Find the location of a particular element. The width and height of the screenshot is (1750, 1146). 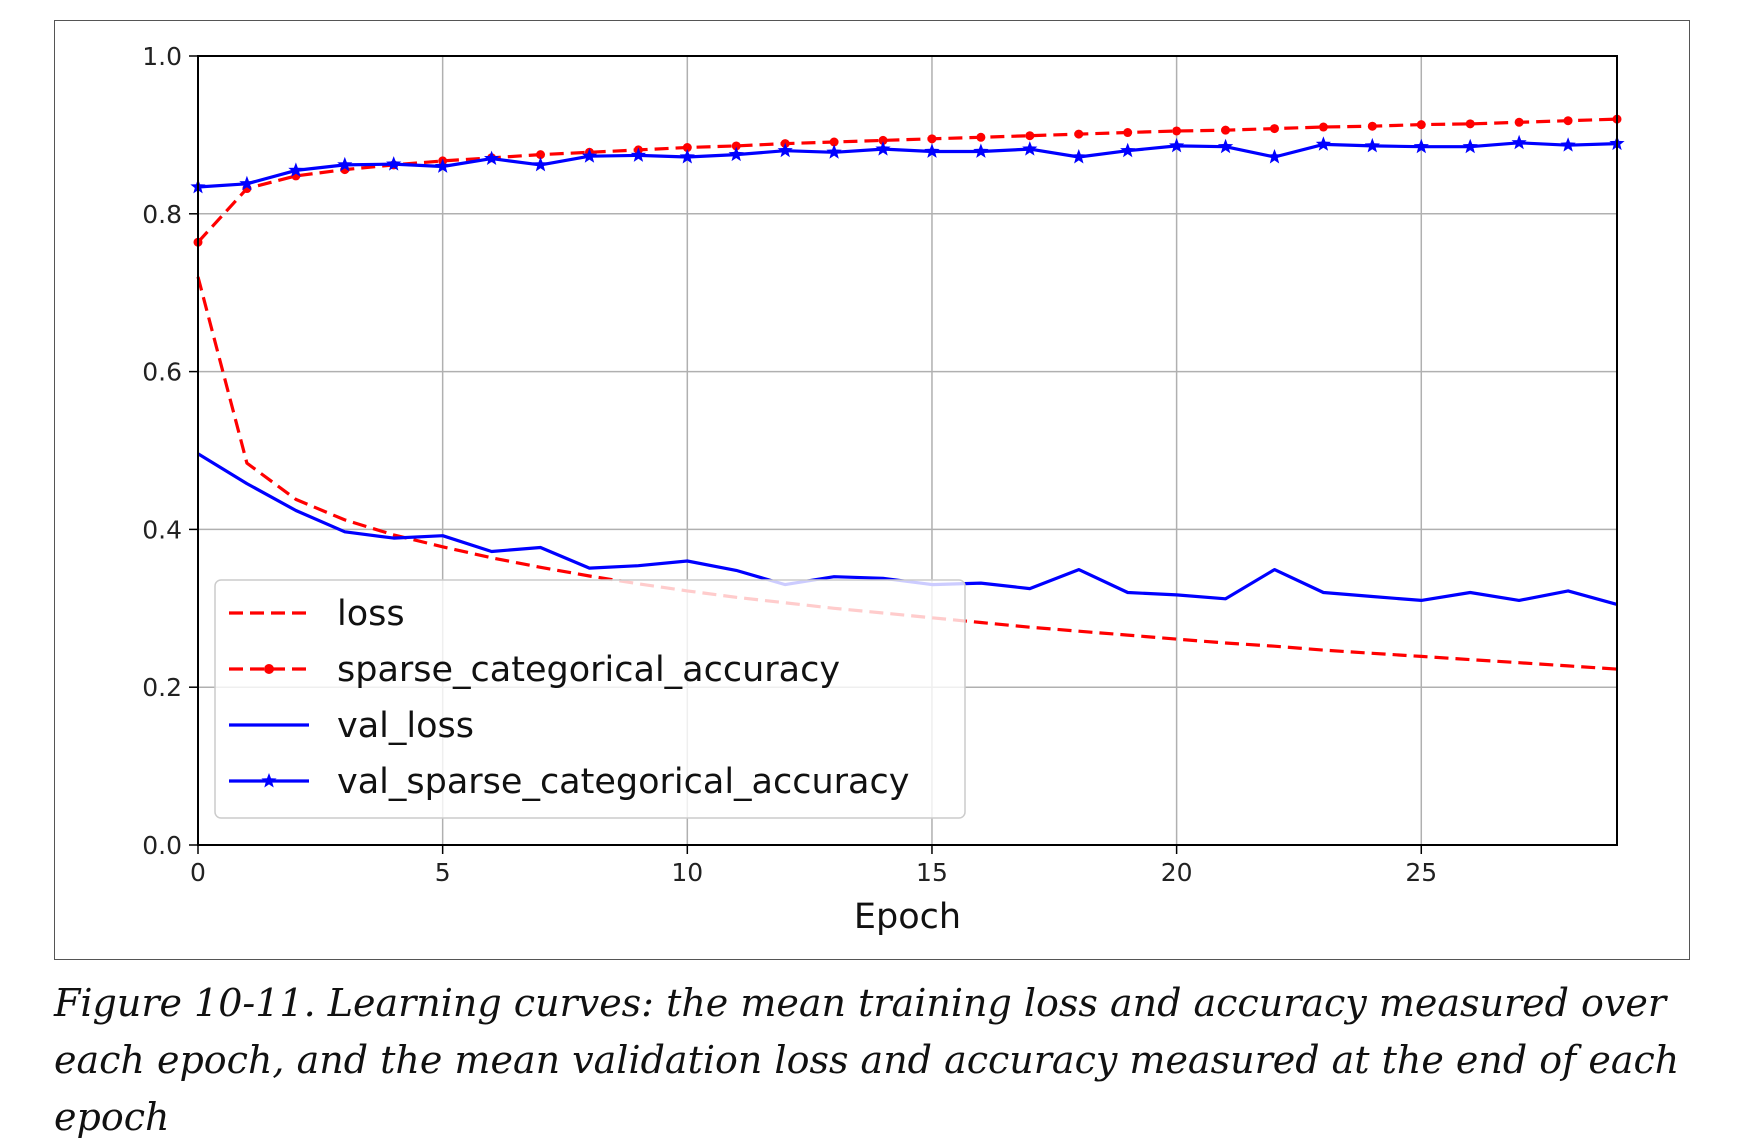

legend-item: sparse_categorical_accuracy is located at coordinates (534, 670).